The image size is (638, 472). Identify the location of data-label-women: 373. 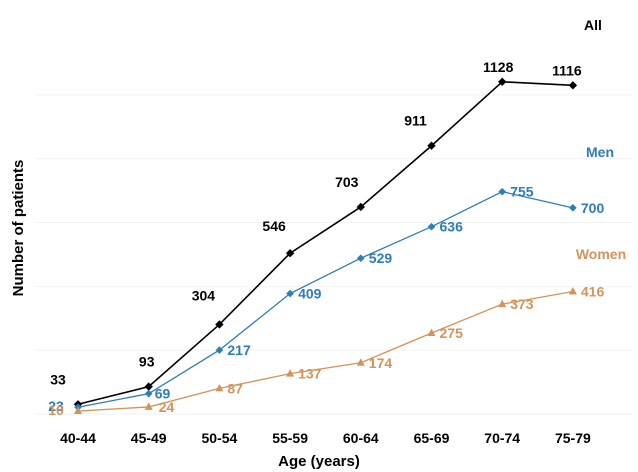
(522, 304).